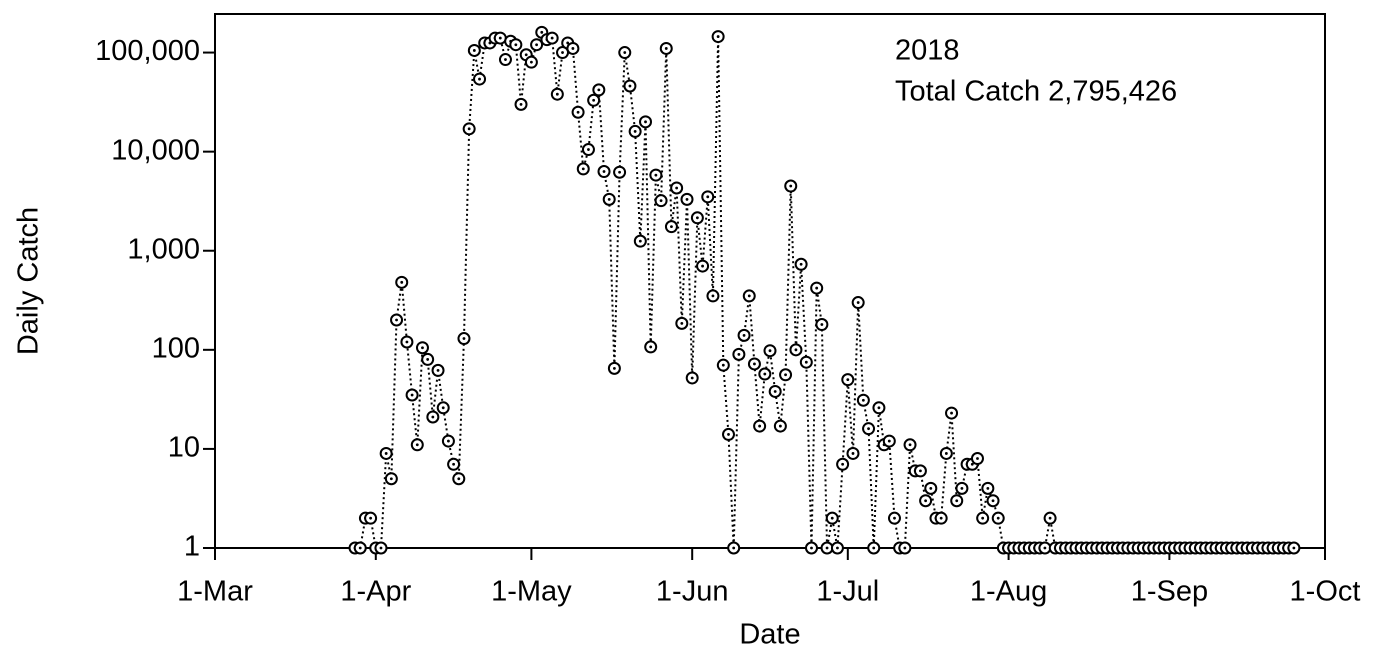 Image resolution: width=1390 pixels, height=658 pixels. What do you see at coordinates (927, 51) in the screenshot?
I see `annotation: 2018` at bounding box center [927, 51].